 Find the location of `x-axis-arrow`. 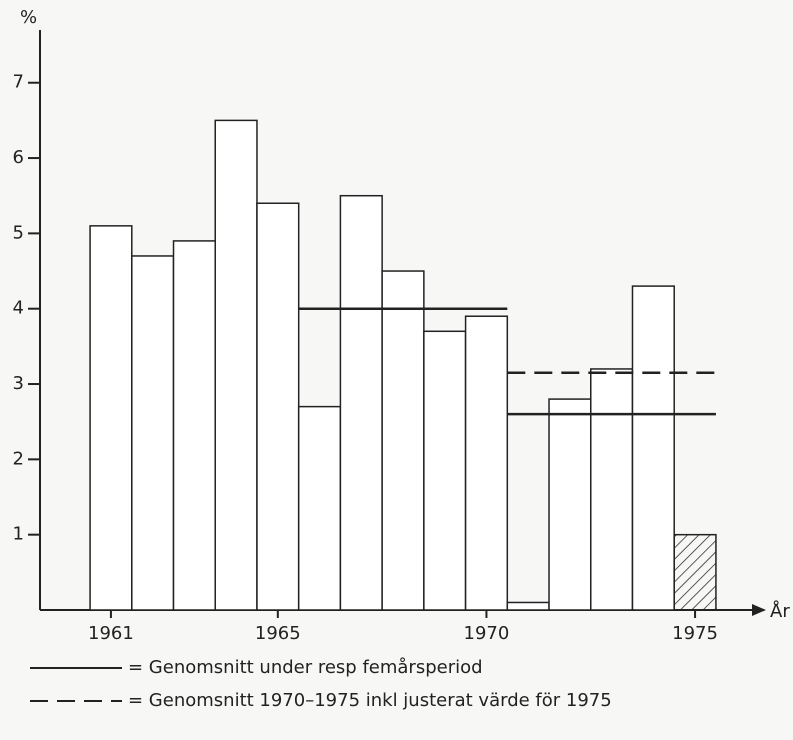

x-axis-arrow is located at coordinates (759, 610).